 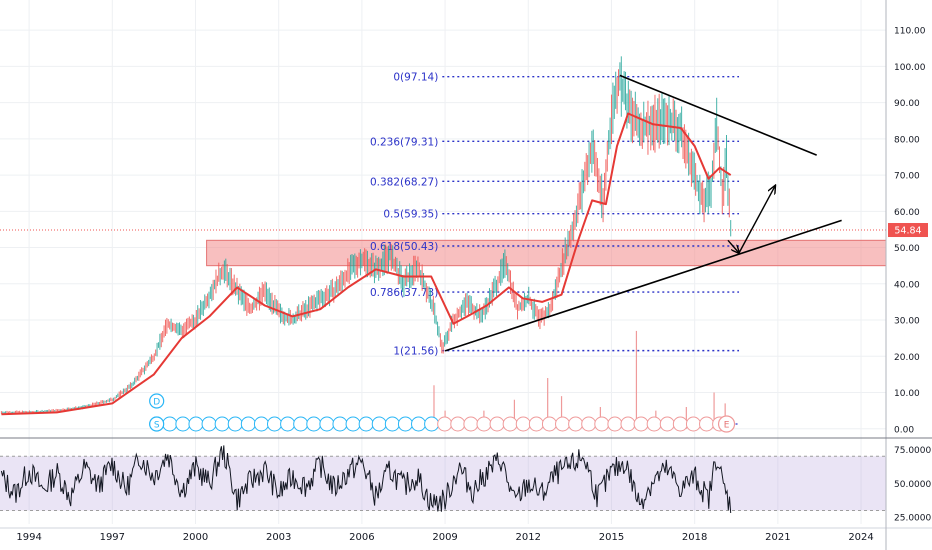 I want to click on y-tick-label: 0.00, so click(x=904, y=430).